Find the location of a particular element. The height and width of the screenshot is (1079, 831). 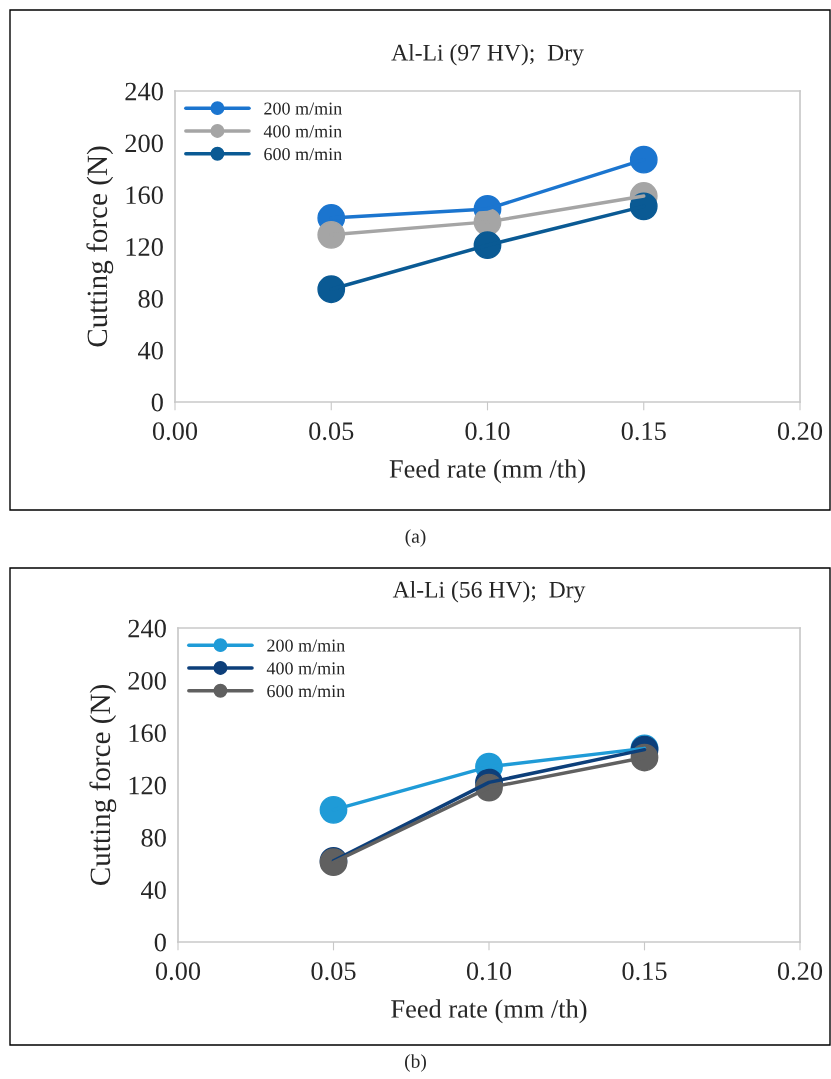

chart-title: Al-Li (97 HV); Dry is located at coordinates (487, 55).